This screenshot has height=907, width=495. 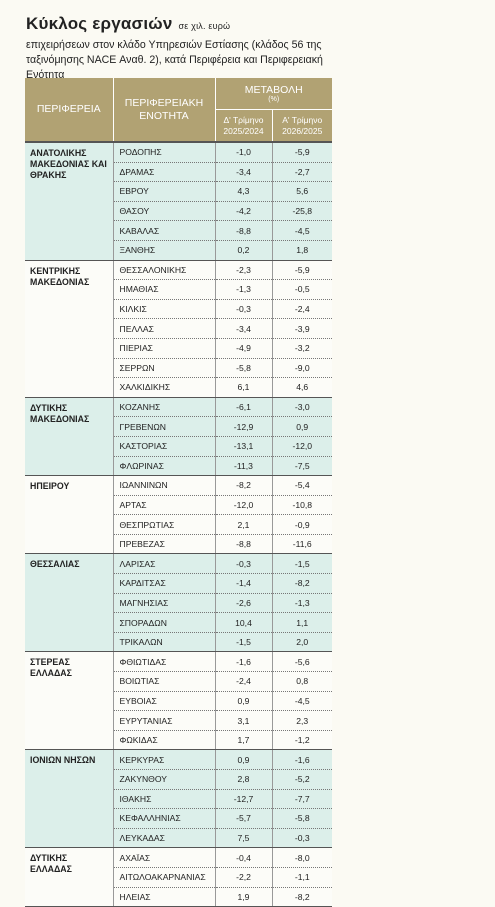 What do you see at coordinates (164, 250) in the screenshot?
I see `unit-cell: ΞΑΝΘΗΣ` at bounding box center [164, 250].